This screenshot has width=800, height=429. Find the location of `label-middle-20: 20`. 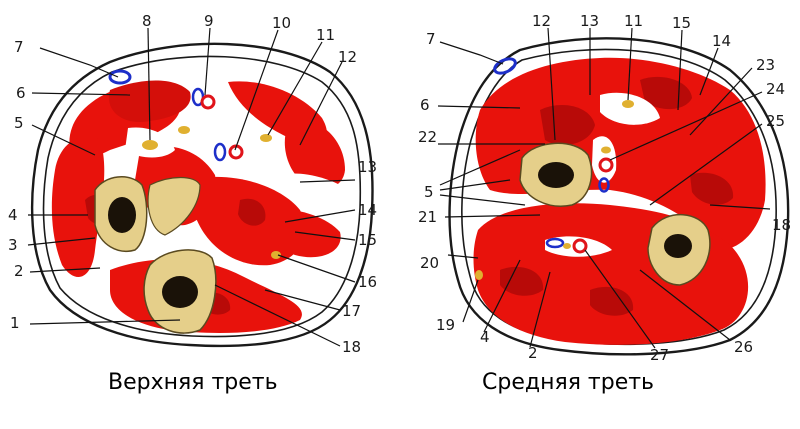

label-middle-20: 20 is located at coordinates (429, 263).